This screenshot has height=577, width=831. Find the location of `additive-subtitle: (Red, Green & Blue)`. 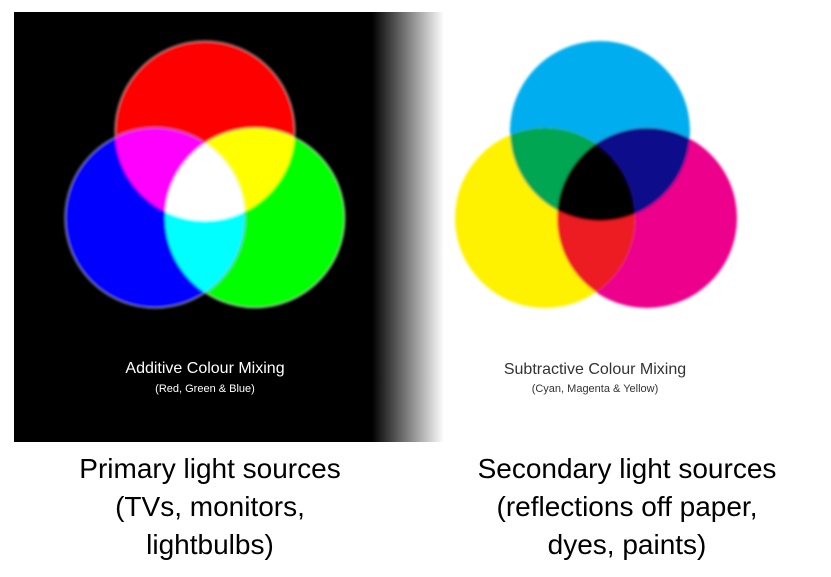

additive-subtitle: (Red, Green & Blue) is located at coordinates (205, 389).